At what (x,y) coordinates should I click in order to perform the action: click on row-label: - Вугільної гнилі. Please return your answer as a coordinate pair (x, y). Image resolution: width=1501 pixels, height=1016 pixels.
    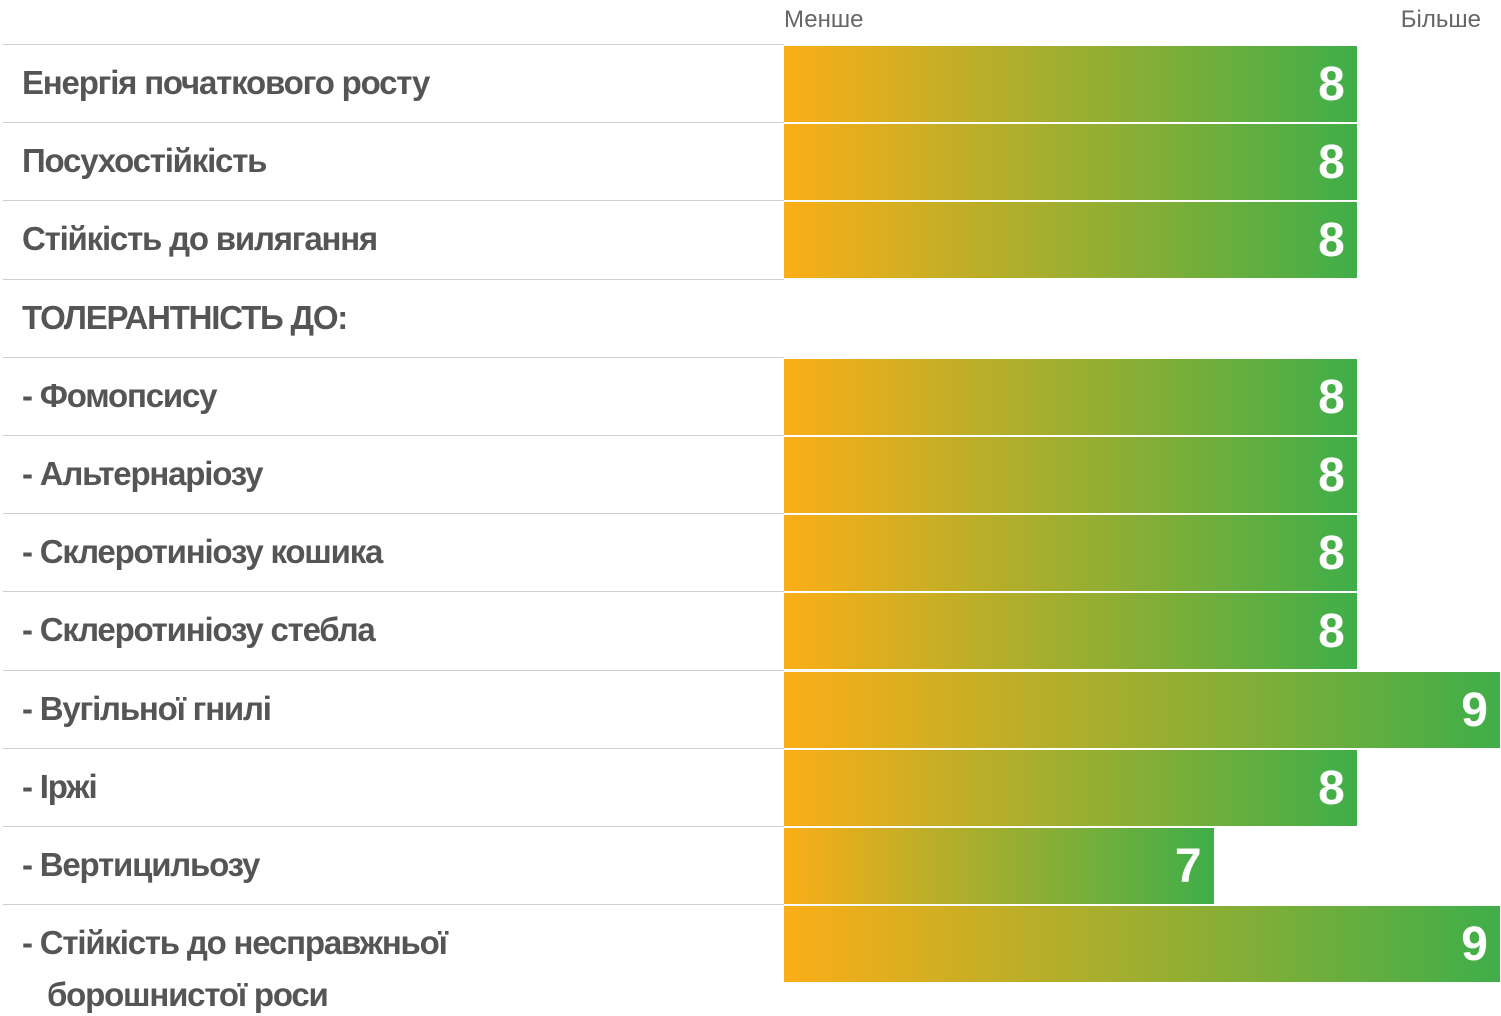
    Looking at the image, I should click on (147, 708).